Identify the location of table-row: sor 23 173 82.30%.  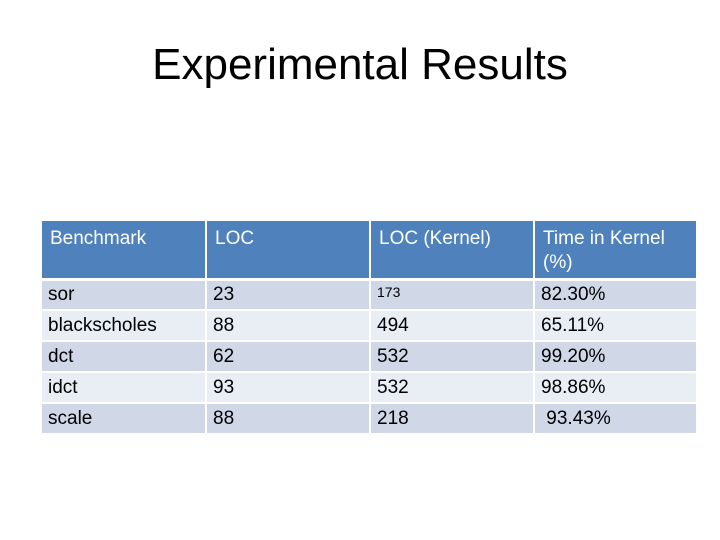
(369, 295).